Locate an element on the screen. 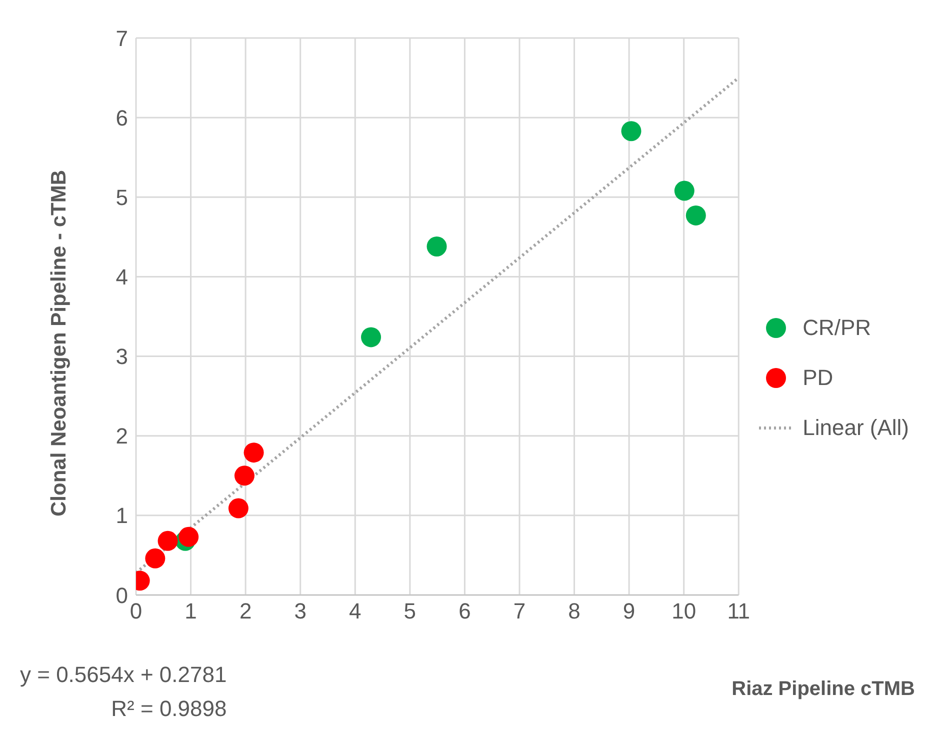 Image resolution: width=937 pixels, height=733 pixels. y-tick-label: 4 is located at coordinates (122, 277).